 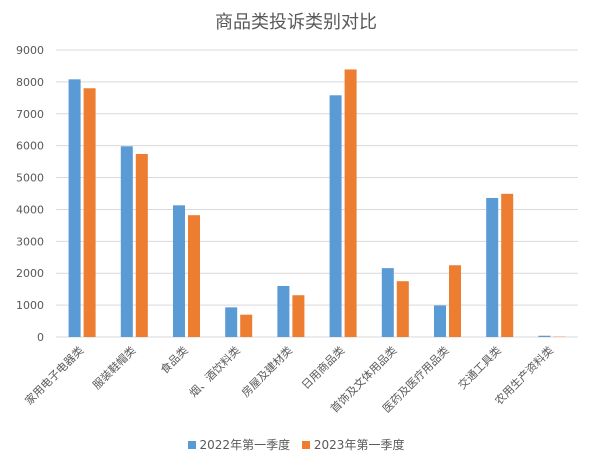 What do you see at coordinates (114, 367) in the screenshot?
I see `x-tick-label: 服装鞋帽类` at bounding box center [114, 367].